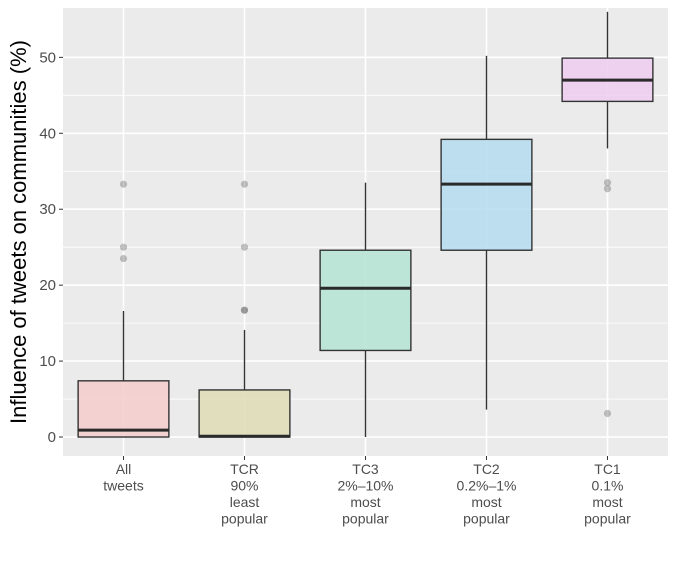 The height and width of the screenshot is (564, 677). What do you see at coordinates (123, 477) in the screenshot?
I see `x-tick-label: All tweets` at bounding box center [123, 477].